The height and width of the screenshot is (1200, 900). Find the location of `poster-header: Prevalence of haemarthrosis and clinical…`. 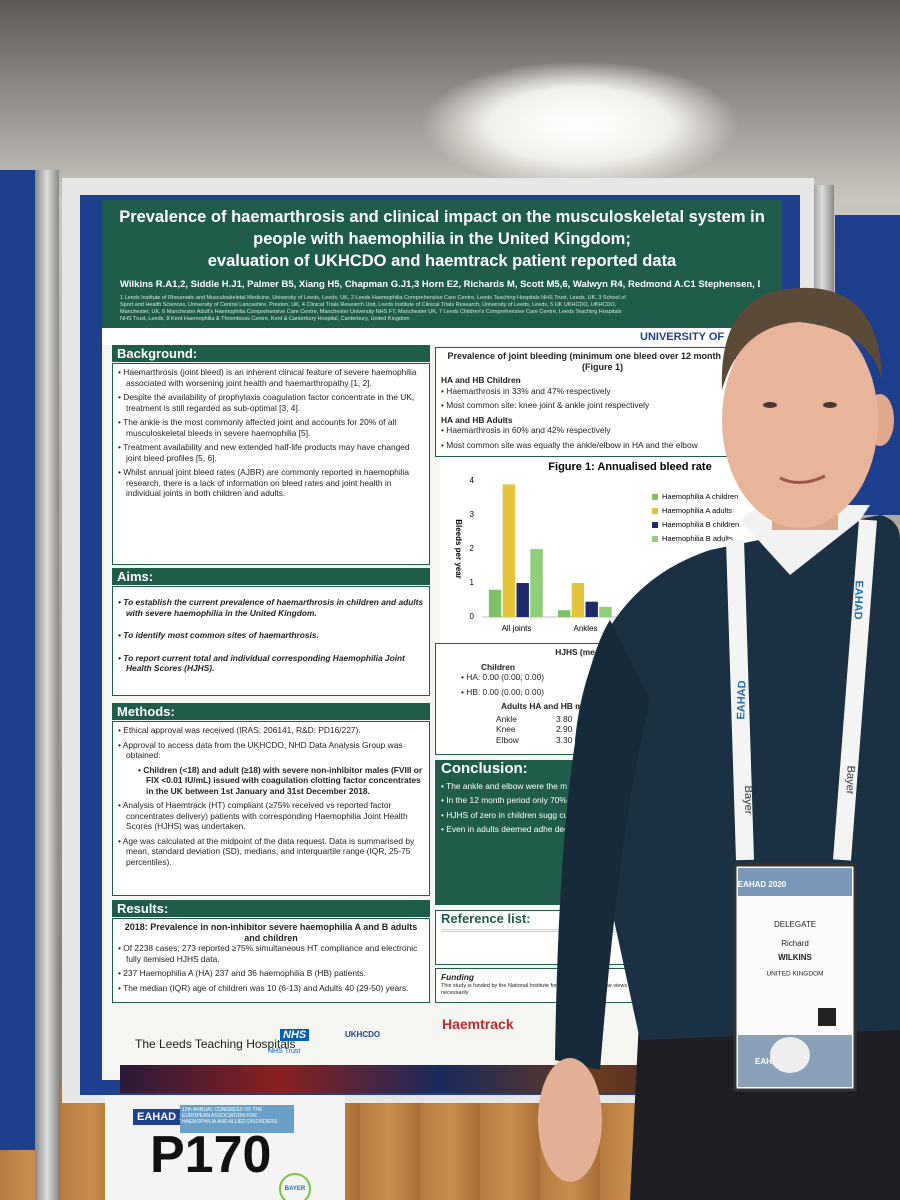

poster-header: Prevalence of haemarthrosis and clinical… is located at coordinates (442, 264).